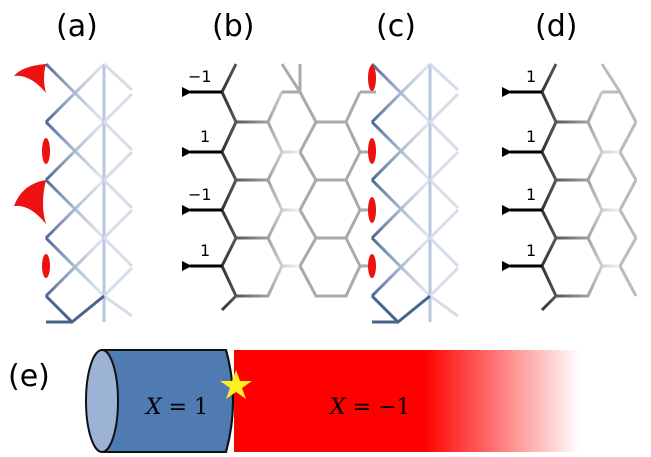 This screenshot has height=457, width=651. I want to click on arrow-label-b-4: 1, so click(205, 250).